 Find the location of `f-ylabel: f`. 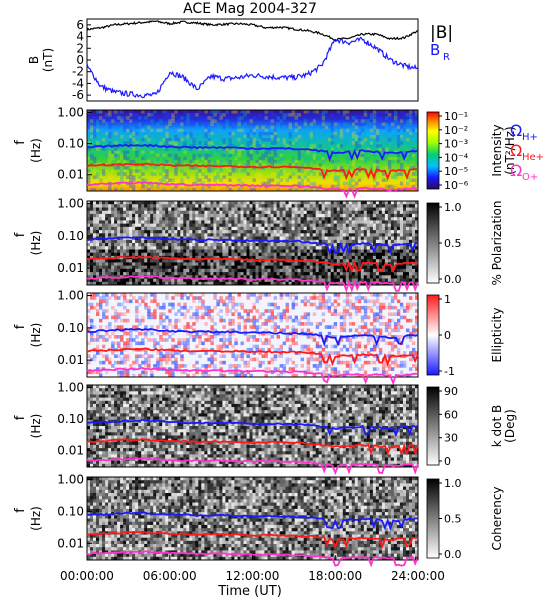

f-ylabel: f is located at coordinates (20, 142).